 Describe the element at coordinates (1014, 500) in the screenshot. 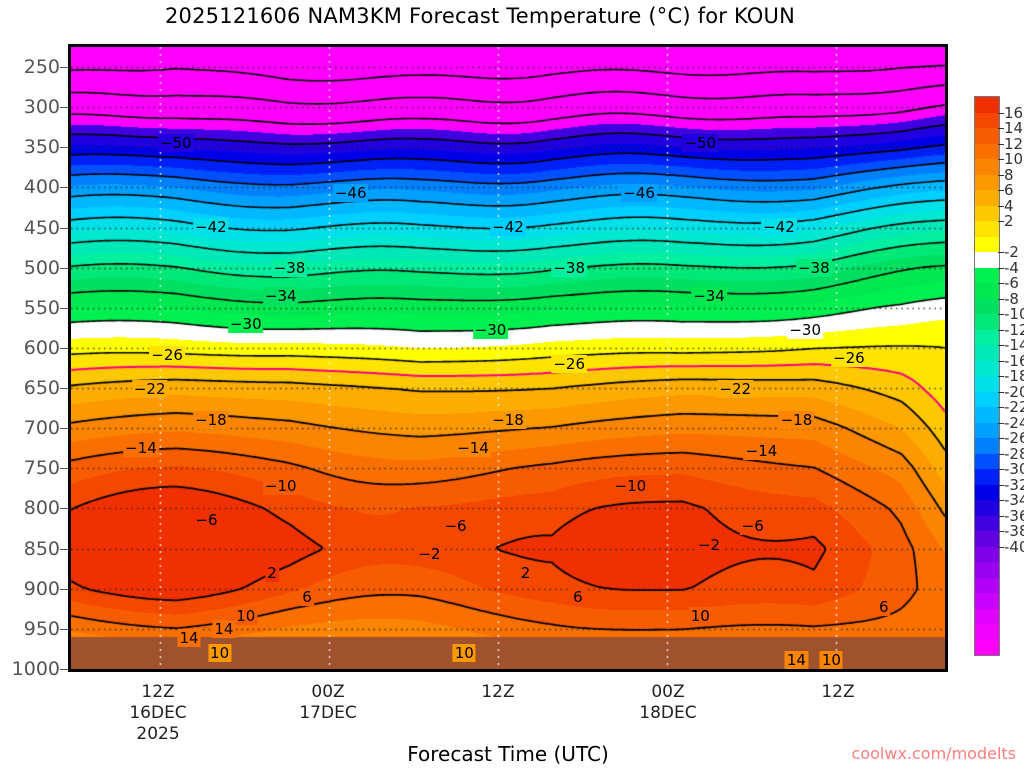

I see `colorbar-tick-label: -34` at that location.